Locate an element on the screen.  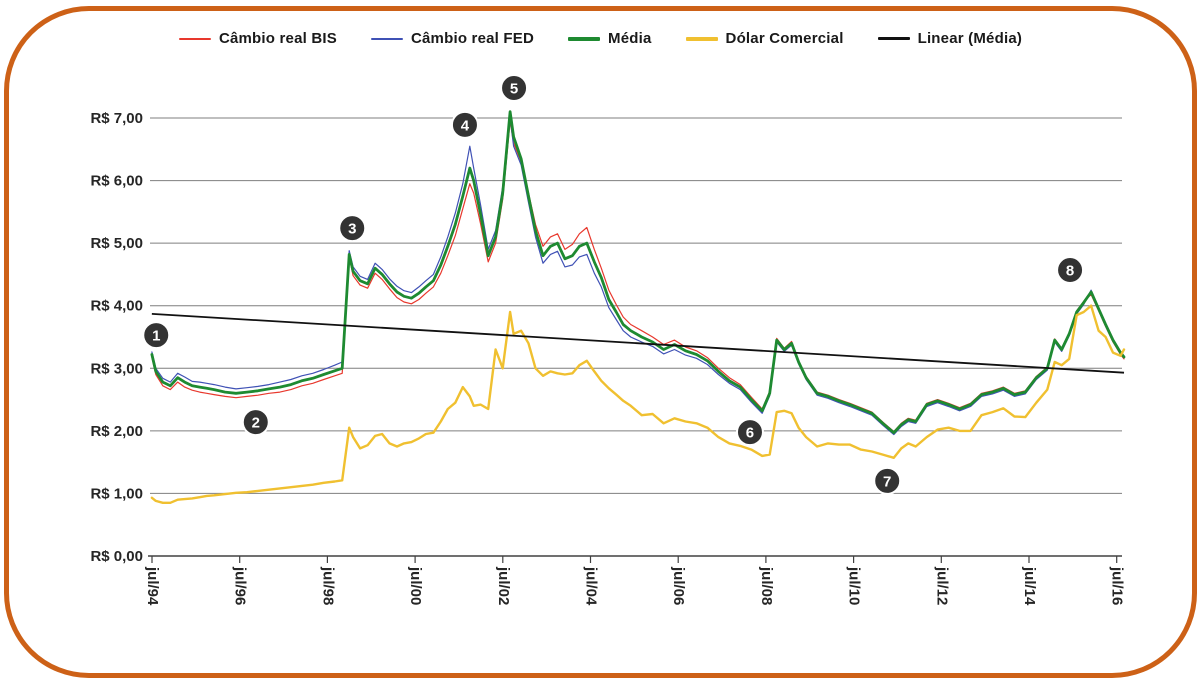
y-axis-label: R$ 6,00 is located at coordinates (116, 181).